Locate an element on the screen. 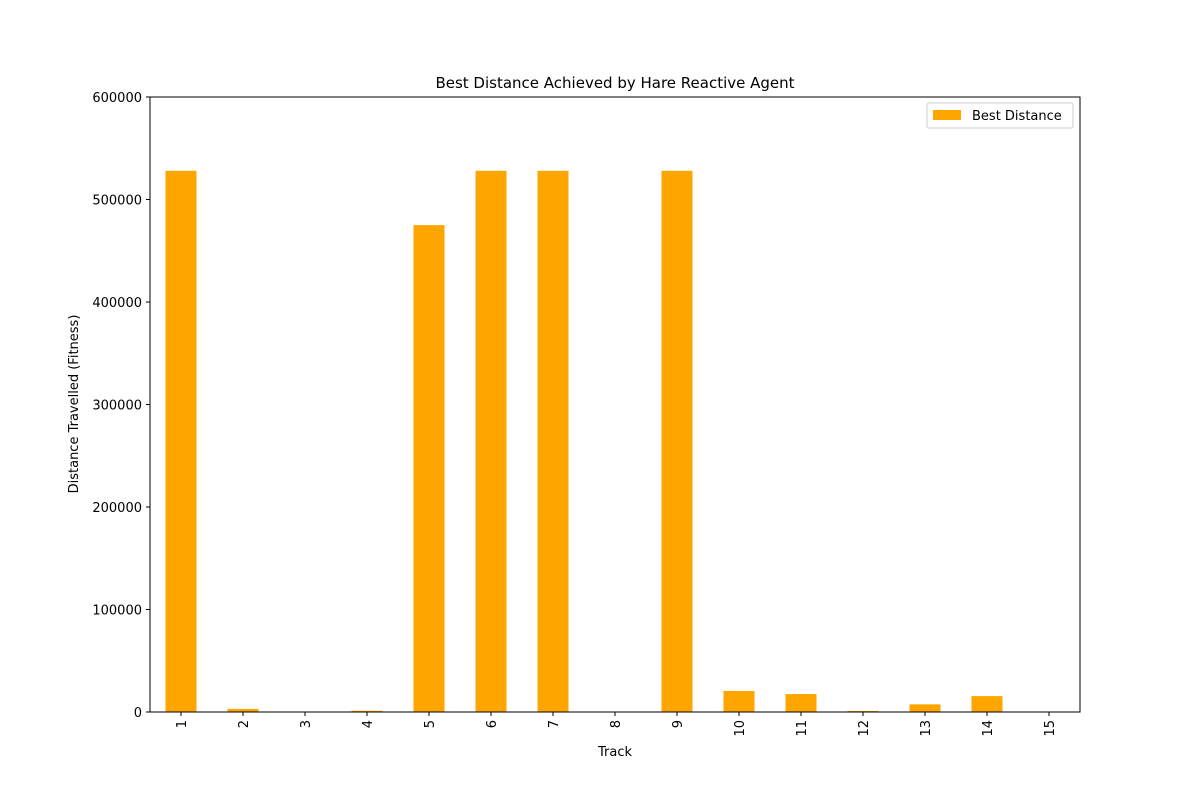 The image size is (1200, 800). y-axis-label: Distance Travelled (Fitness) is located at coordinates (74, 404).